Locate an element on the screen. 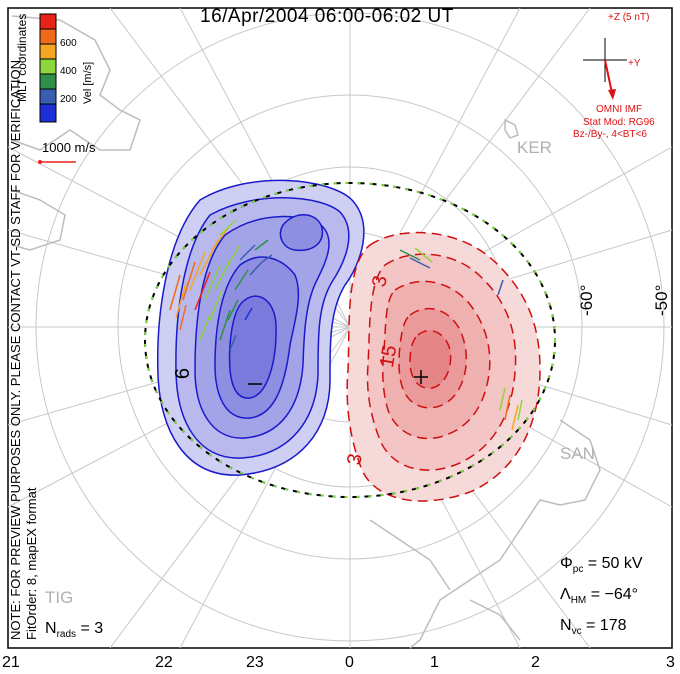 This screenshot has height=674, width=680. lat-label-60: -60° is located at coordinates (586, 300).